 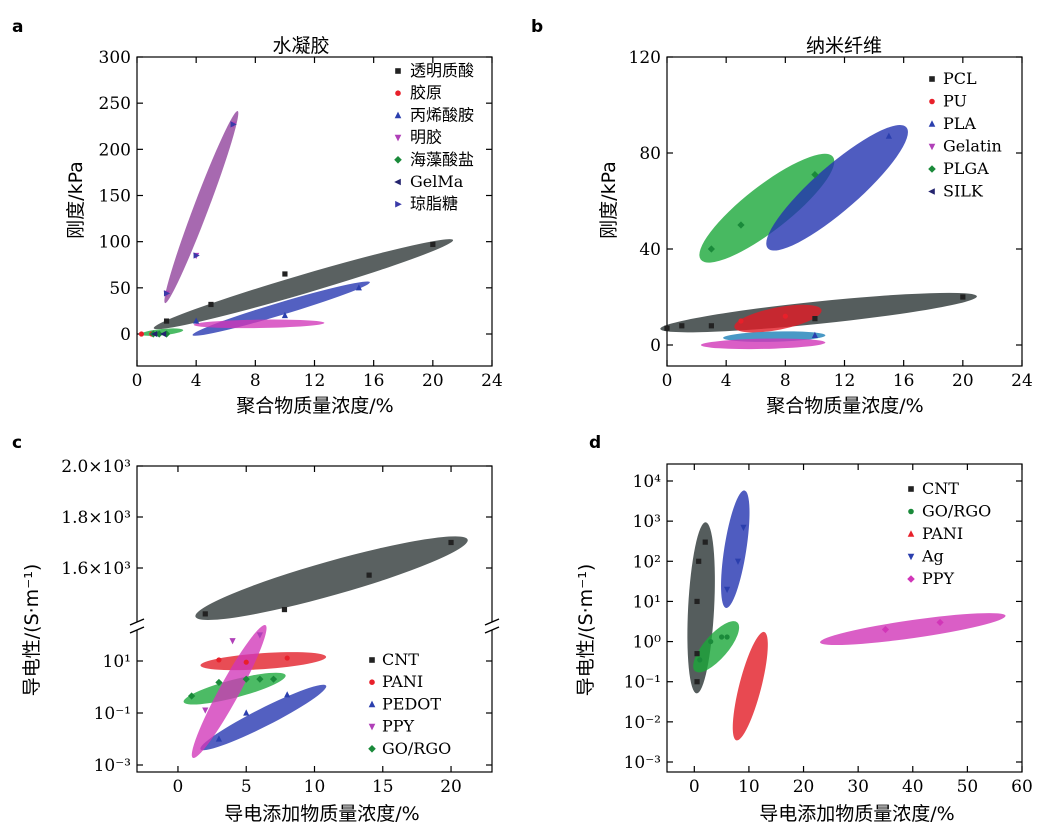 I want to click on d-legend-label-4: PPY, so click(x=938, y=578).